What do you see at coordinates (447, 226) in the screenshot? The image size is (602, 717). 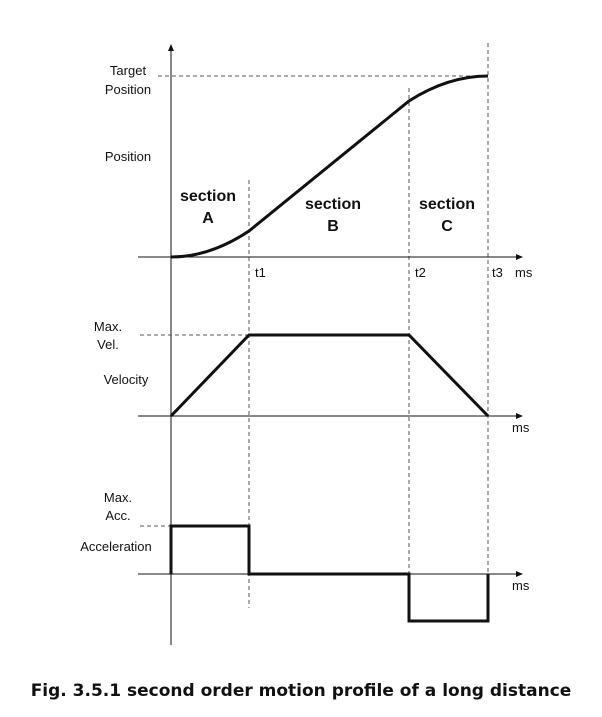 I see `section-c-label-line2: C` at bounding box center [447, 226].